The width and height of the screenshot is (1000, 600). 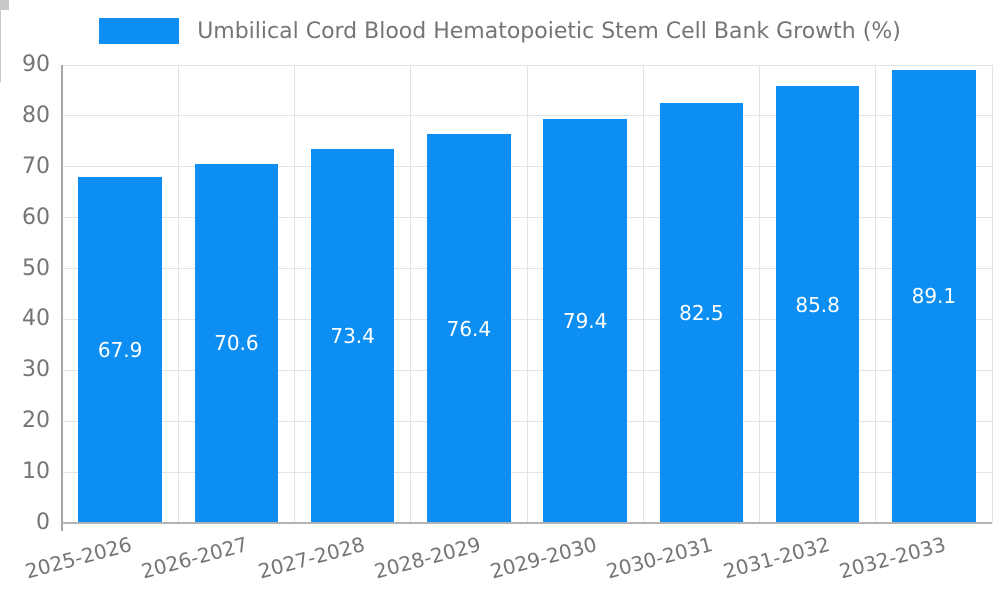 I want to click on y-axis-line, so click(x=62, y=298).